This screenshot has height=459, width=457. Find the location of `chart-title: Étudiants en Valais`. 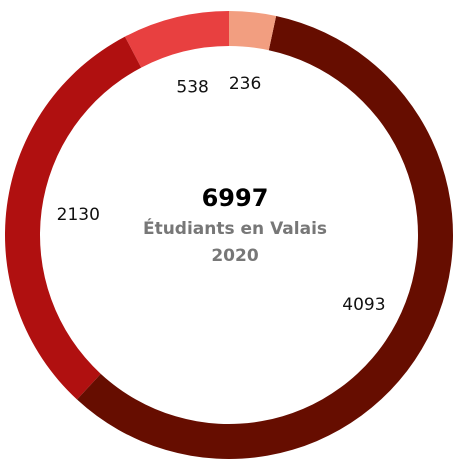

chart-title: Étudiants en Valais is located at coordinates (235, 228).